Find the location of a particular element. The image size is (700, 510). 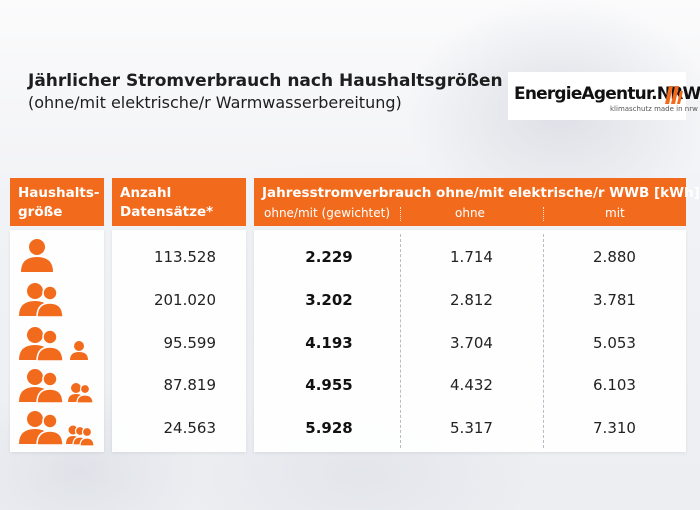

record-count-panel is located at coordinates (179, 341).